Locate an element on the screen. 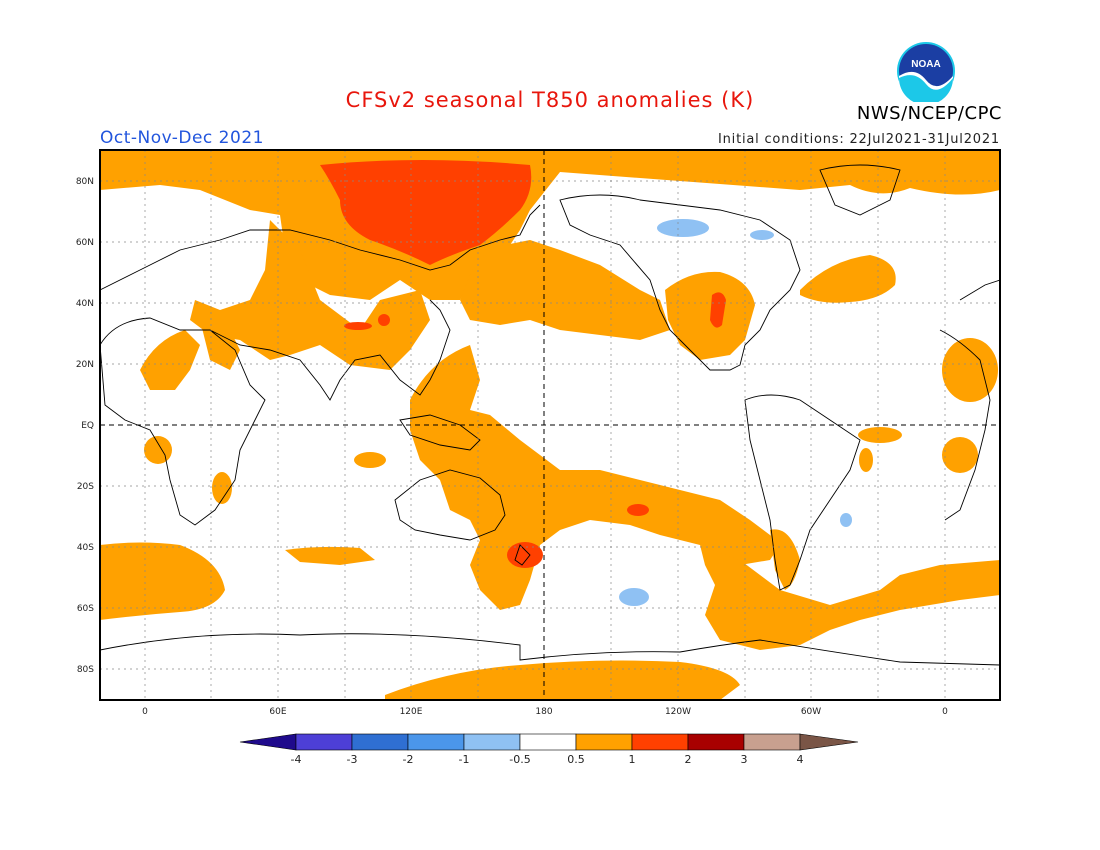  colorbar-arrow-low is located at coordinates (268, 742).